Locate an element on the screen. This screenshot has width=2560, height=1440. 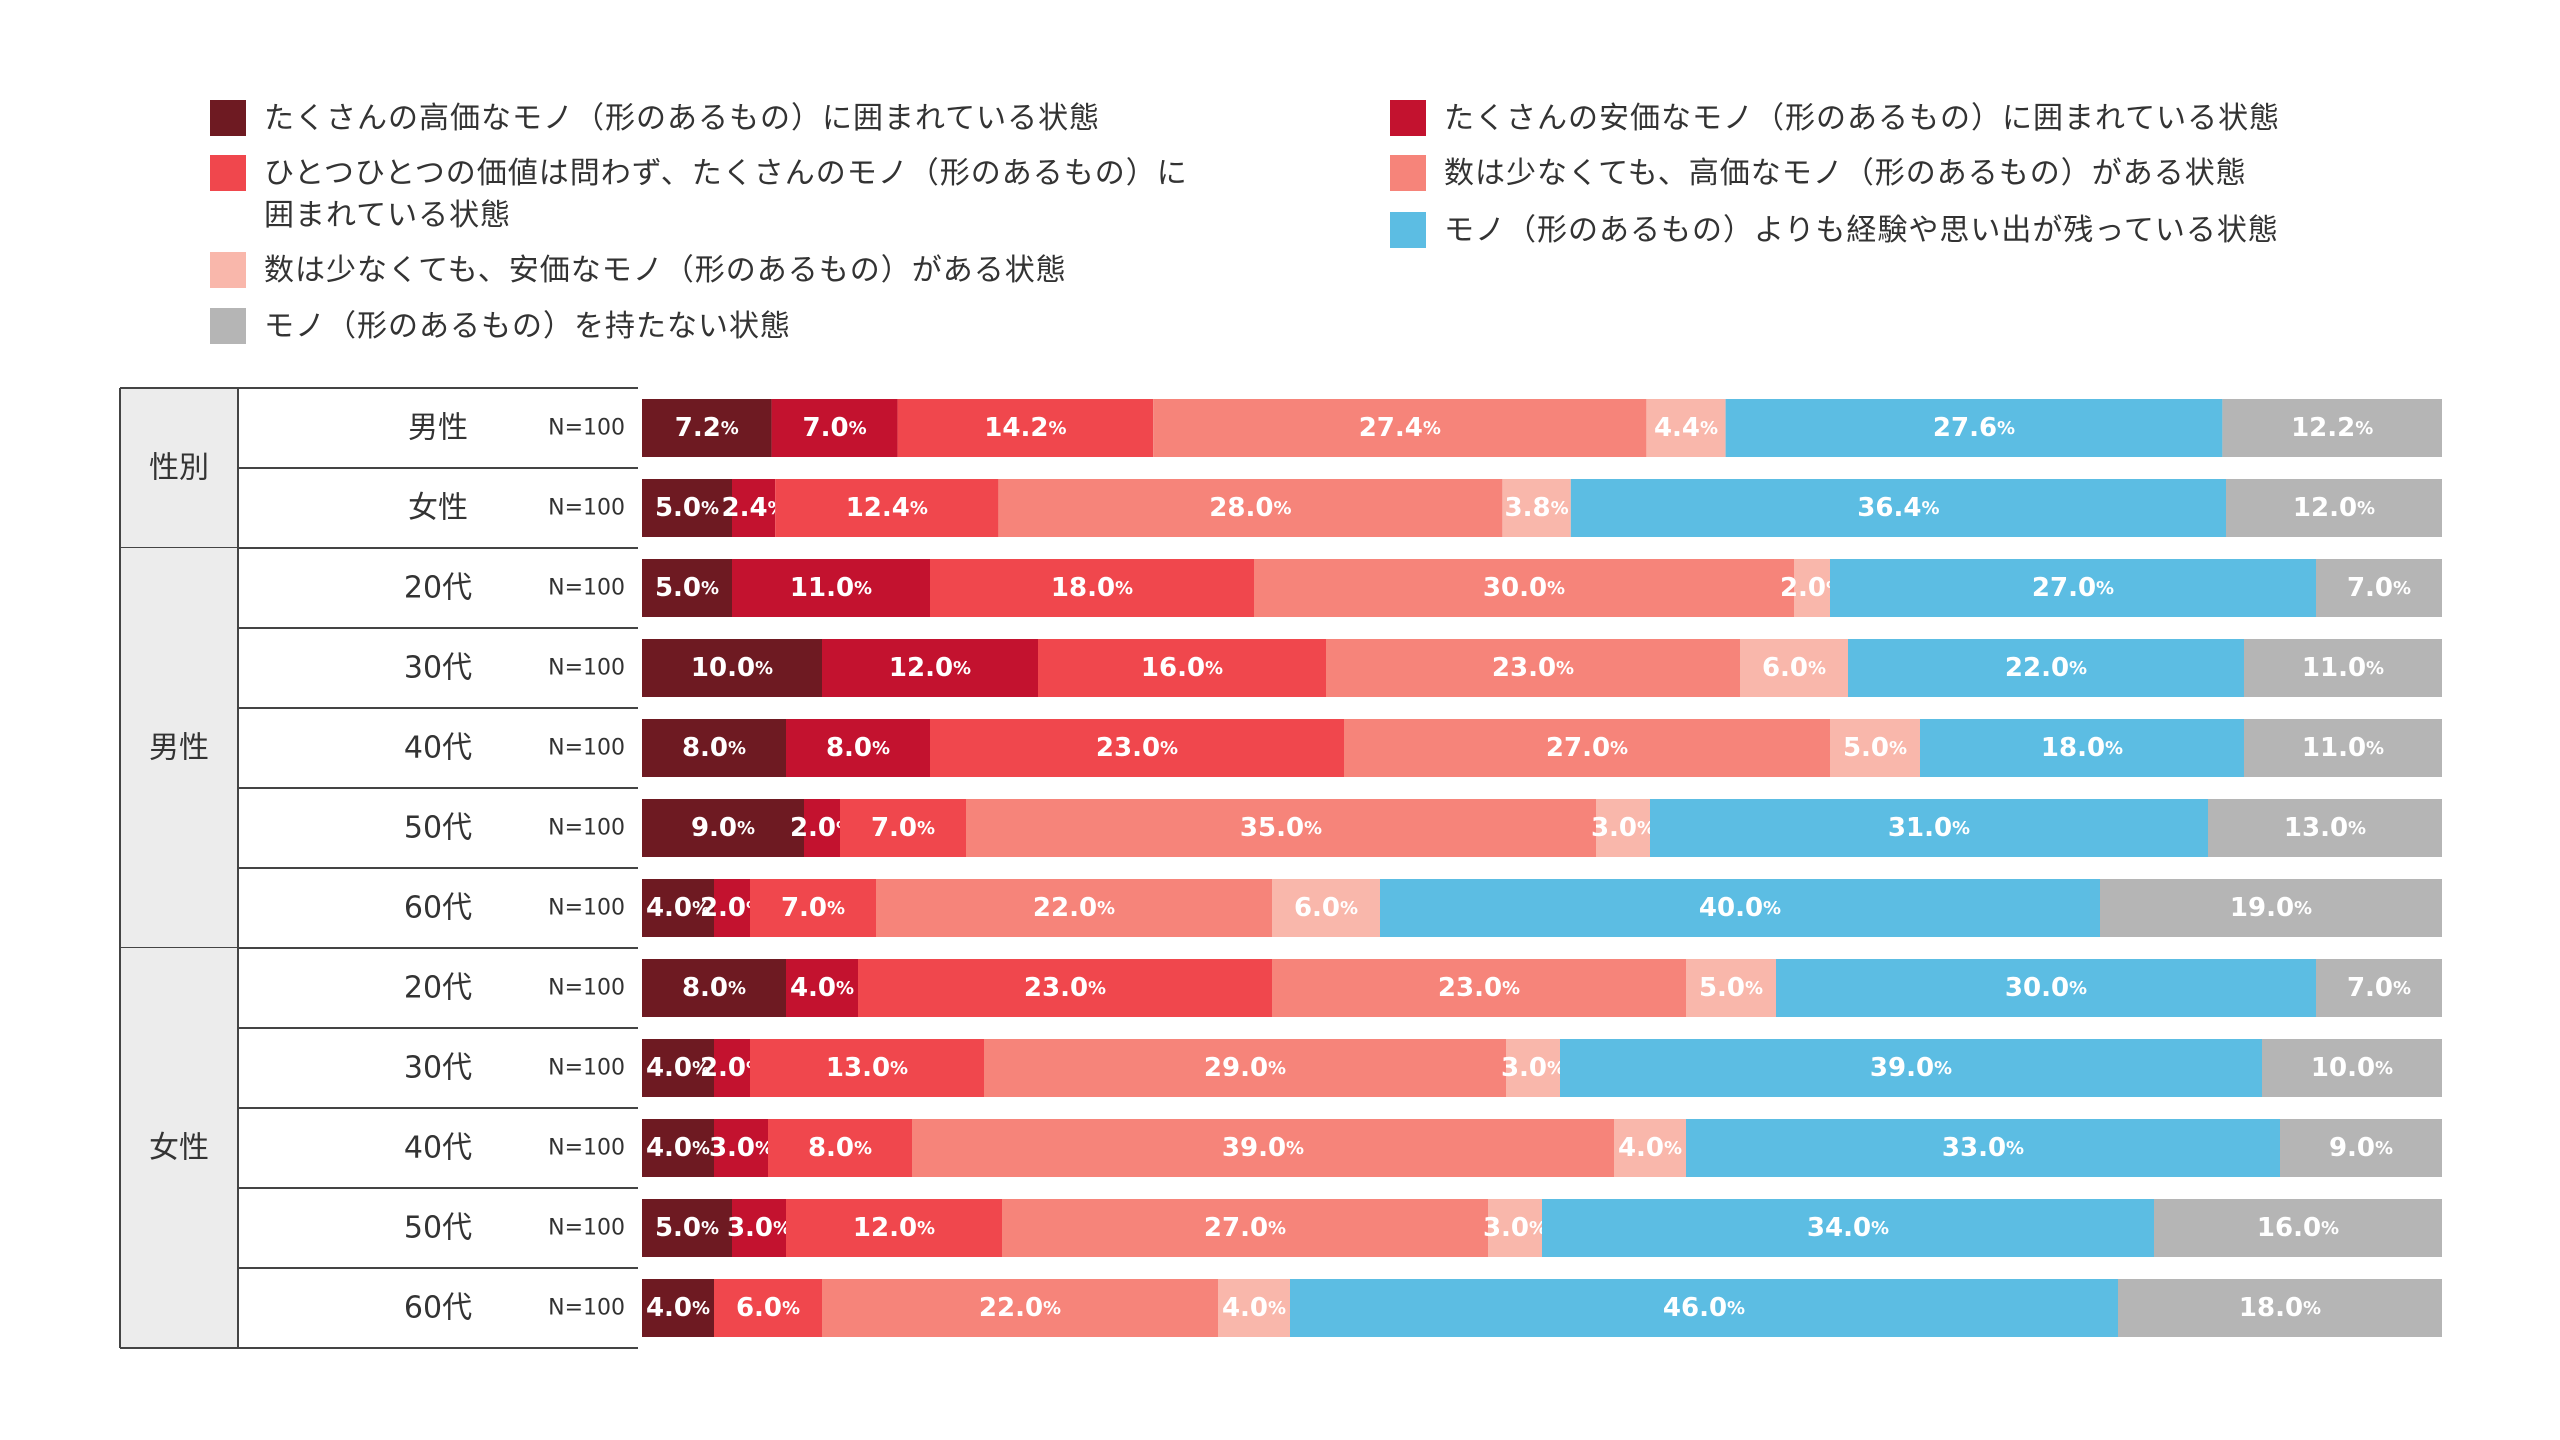
data-label: 39.0% is located at coordinates (1911, 1068).